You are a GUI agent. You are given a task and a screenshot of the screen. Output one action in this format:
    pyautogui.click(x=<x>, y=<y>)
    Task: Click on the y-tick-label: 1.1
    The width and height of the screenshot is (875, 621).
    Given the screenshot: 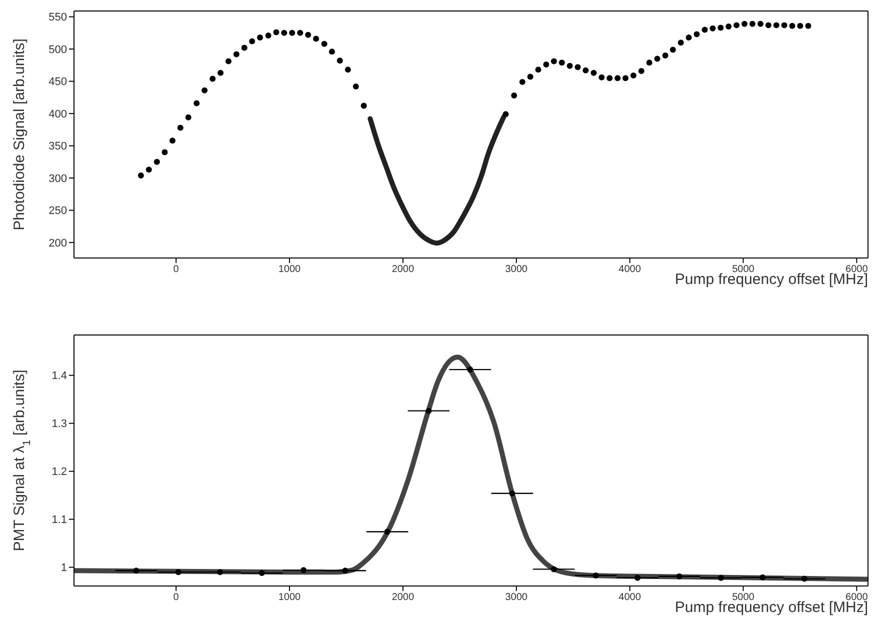 What is the action you would take?
    pyautogui.click(x=59, y=520)
    